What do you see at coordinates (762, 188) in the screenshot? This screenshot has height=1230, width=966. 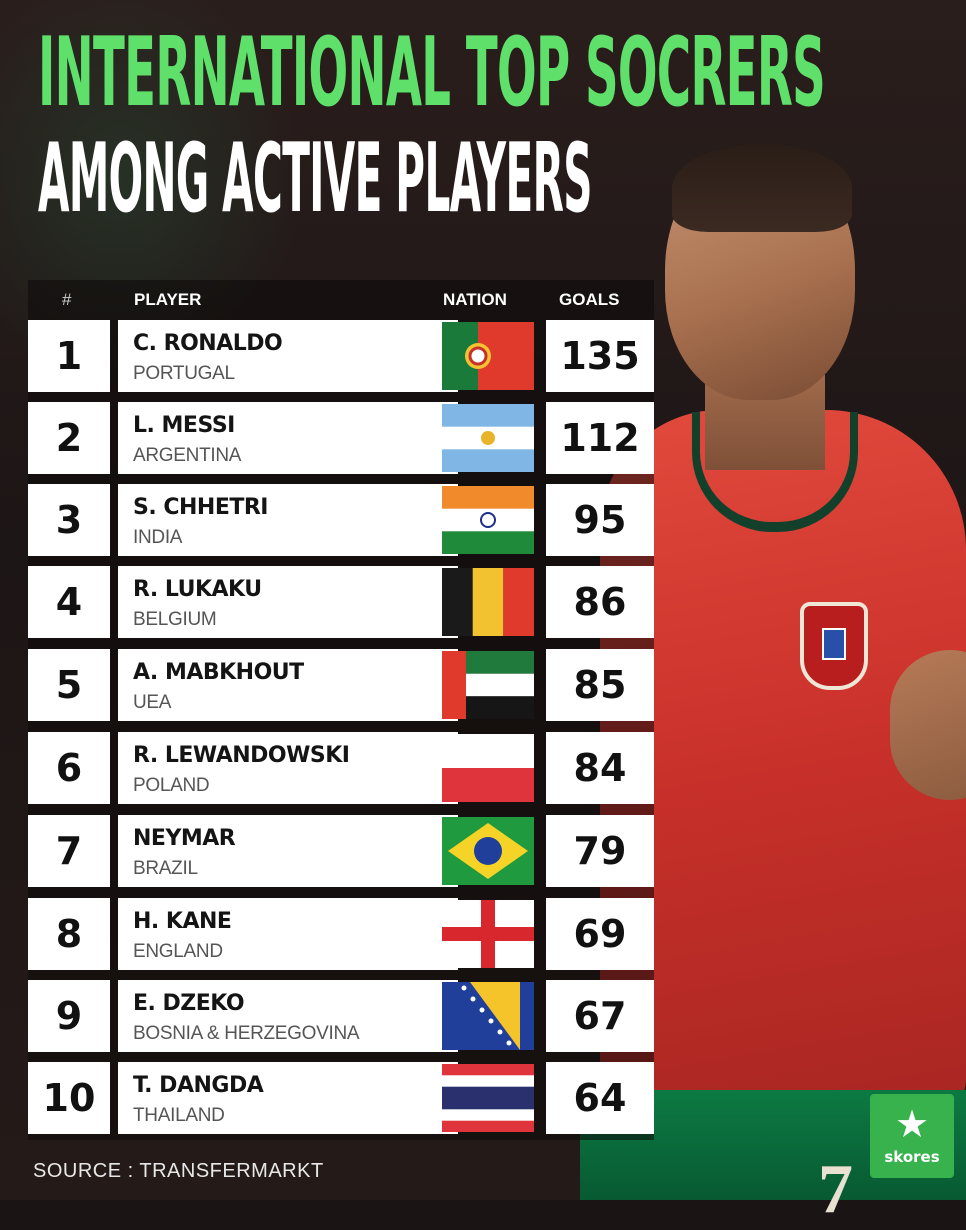 I see `player-hair` at bounding box center [762, 188].